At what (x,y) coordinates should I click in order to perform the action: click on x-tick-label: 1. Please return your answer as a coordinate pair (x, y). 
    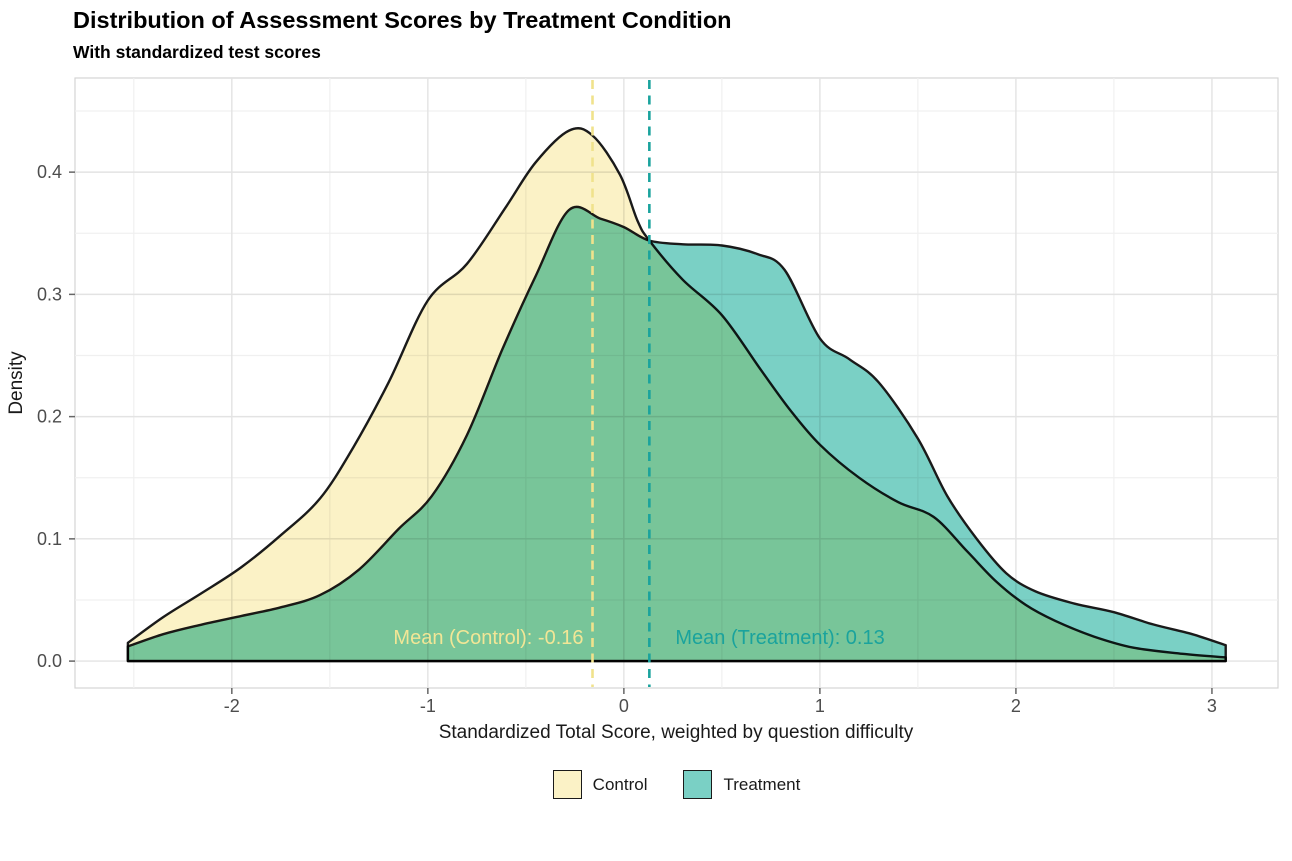
    Looking at the image, I should click on (820, 706).